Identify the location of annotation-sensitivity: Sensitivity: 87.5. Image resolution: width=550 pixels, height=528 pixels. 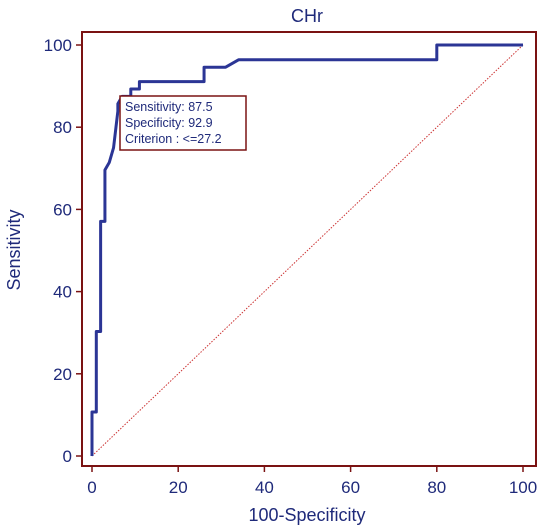
(169, 107).